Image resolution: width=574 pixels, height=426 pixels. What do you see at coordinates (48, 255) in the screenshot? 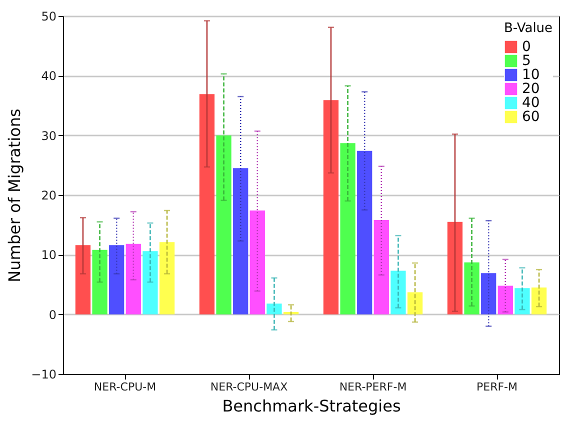
I see `y-tick-label: 10` at bounding box center [48, 255].